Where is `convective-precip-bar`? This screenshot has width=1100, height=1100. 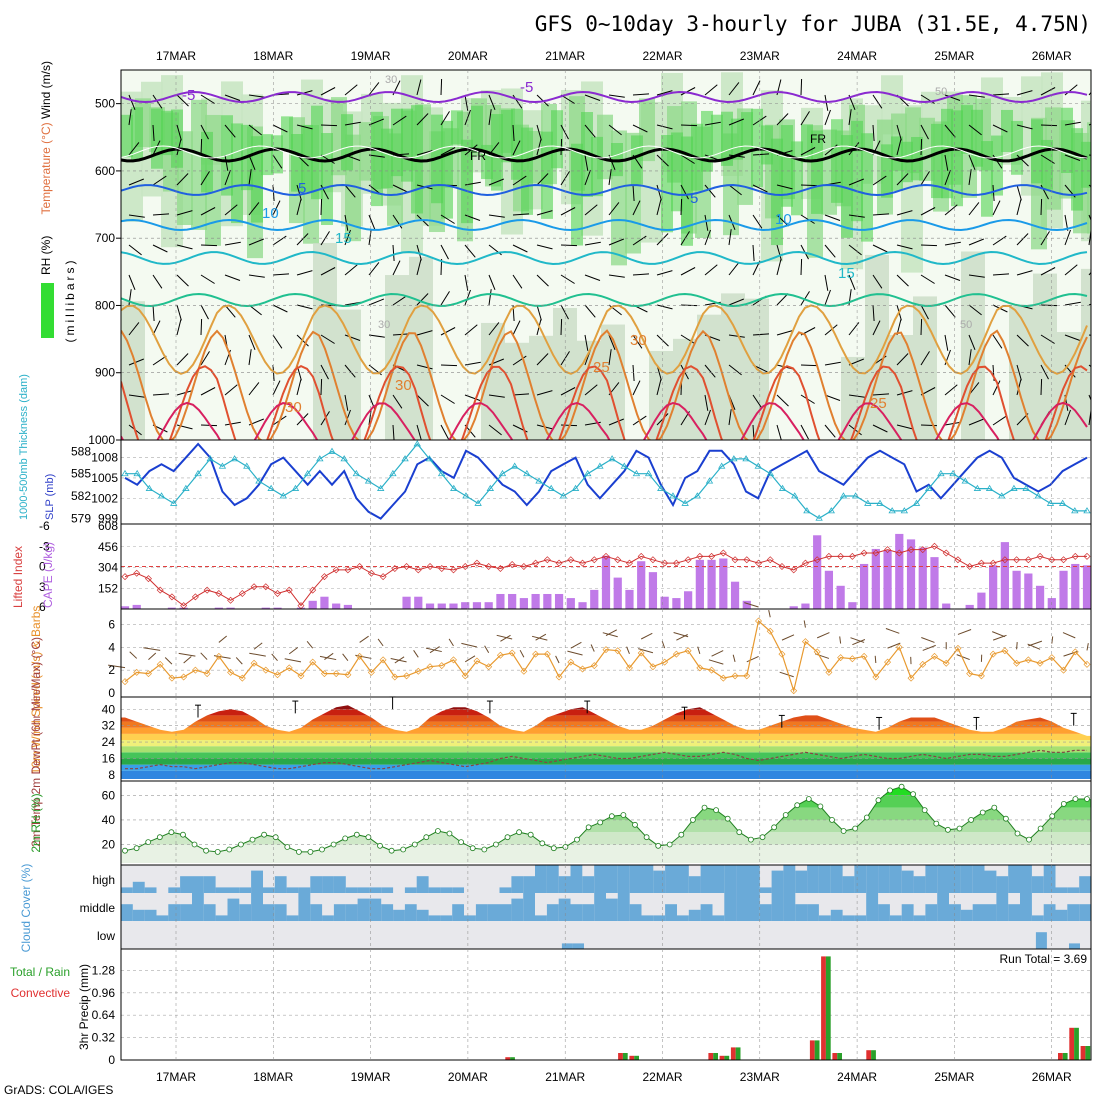
convective-precip-bar is located at coordinates (711, 1056).